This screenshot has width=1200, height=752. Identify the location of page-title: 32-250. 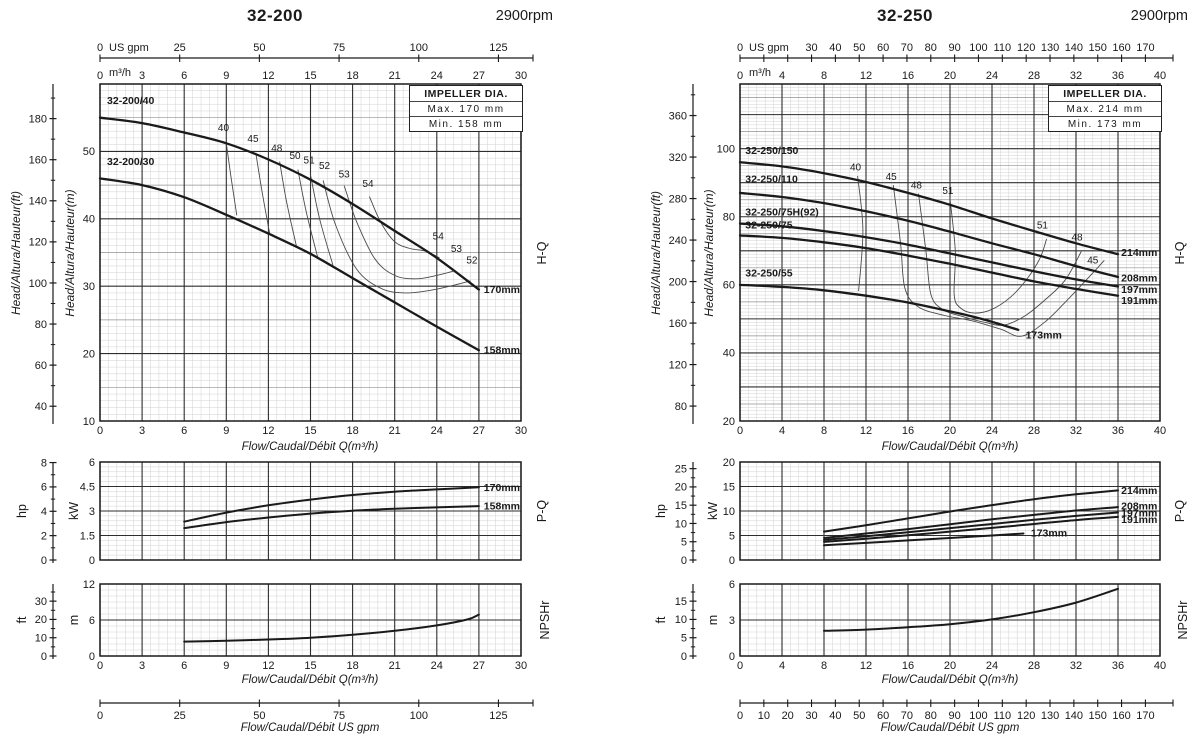
(905, 15).